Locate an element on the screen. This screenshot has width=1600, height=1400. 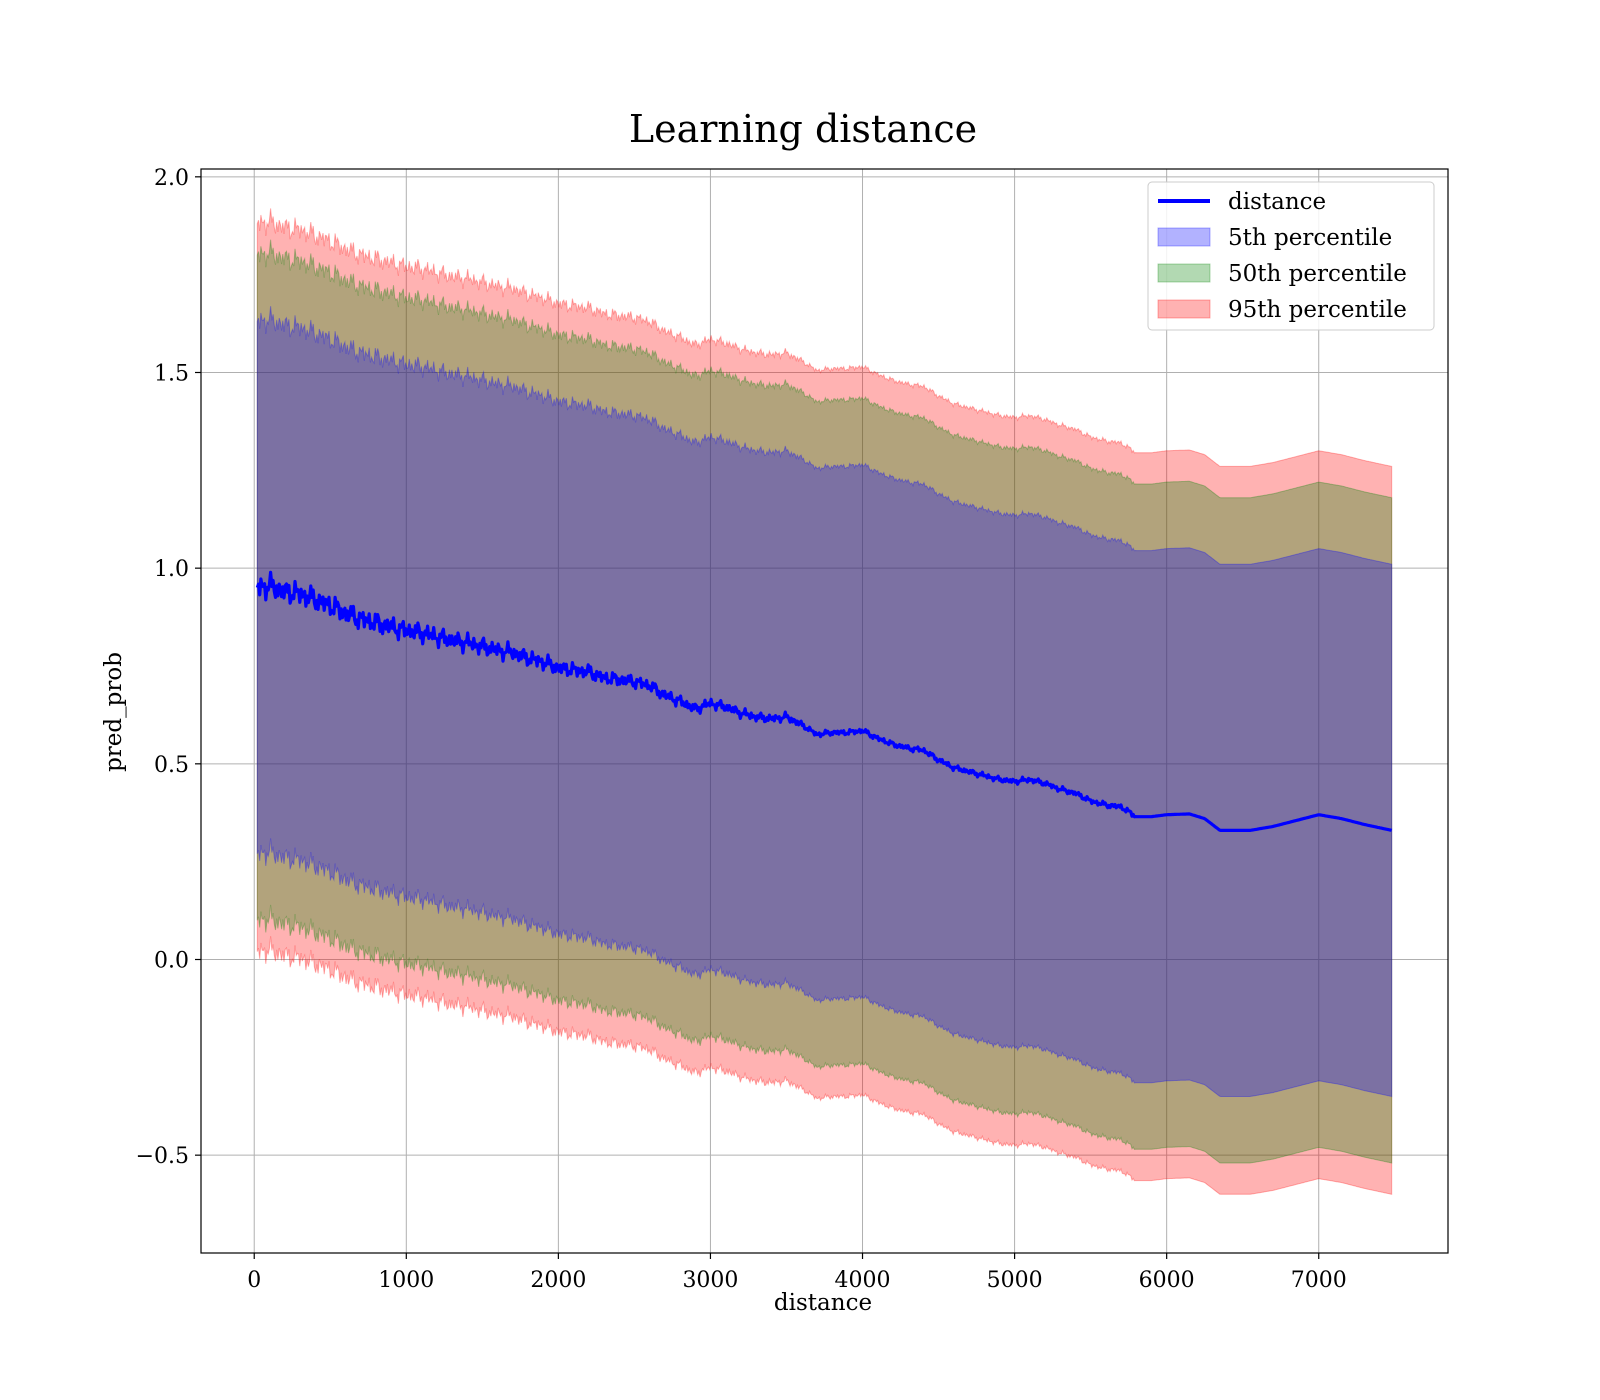
y-axis-label: pred_prob is located at coordinates (114, 712).